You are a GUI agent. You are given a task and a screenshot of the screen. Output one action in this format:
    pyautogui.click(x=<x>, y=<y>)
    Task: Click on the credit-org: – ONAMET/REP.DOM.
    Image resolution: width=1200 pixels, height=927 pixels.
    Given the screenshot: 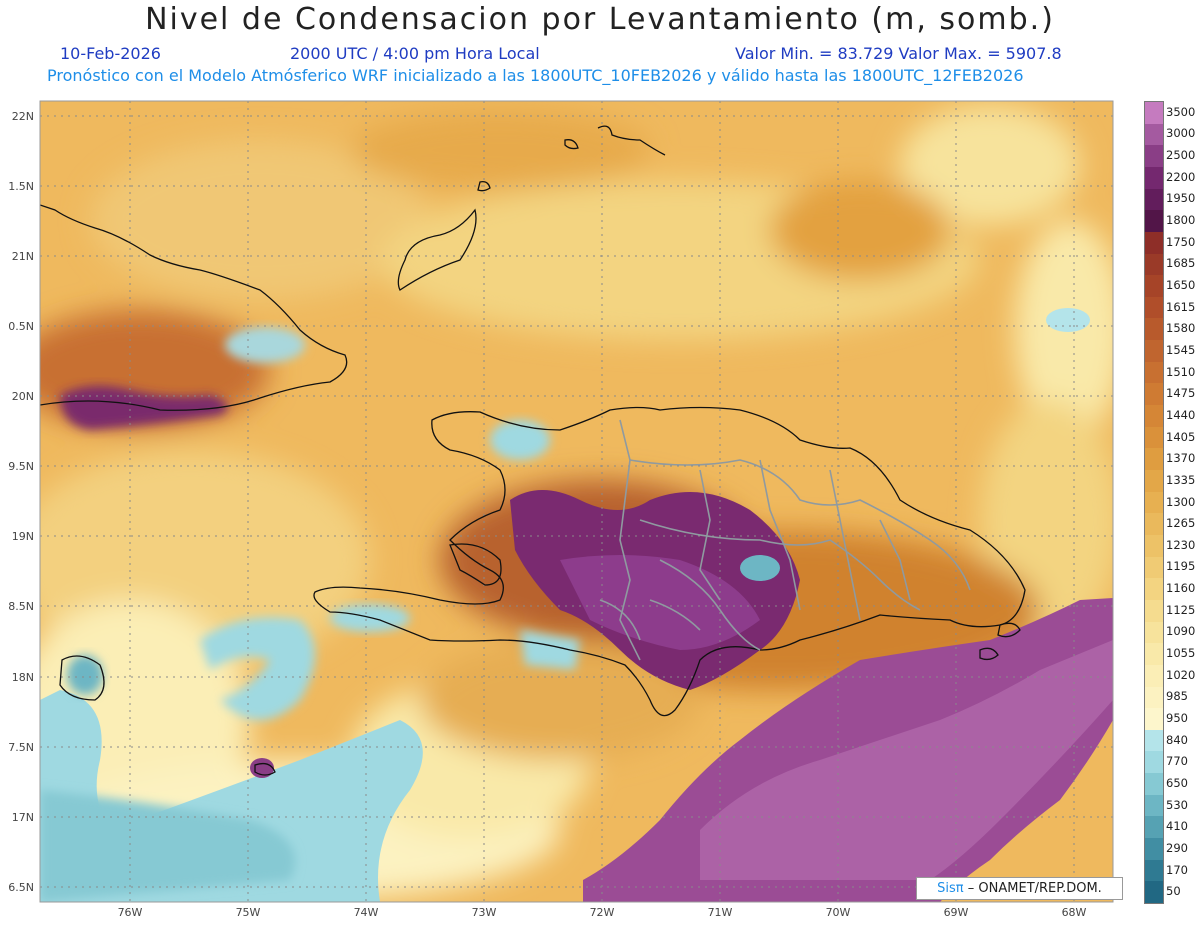 What is the action you would take?
    pyautogui.click(x=1034, y=888)
    